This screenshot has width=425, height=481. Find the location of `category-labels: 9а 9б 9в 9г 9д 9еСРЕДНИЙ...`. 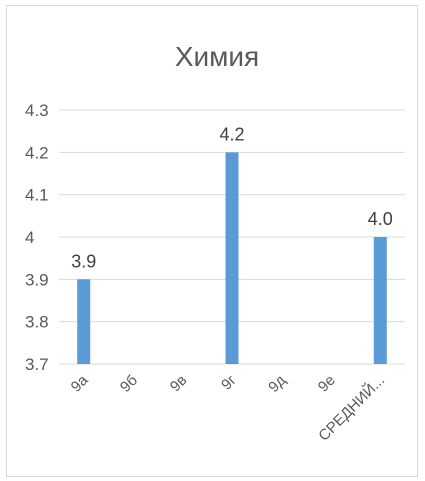

category-labels: 9а 9б 9в 9г 9д 9еСРЕДНИЙ... is located at coordinates (228, 407).